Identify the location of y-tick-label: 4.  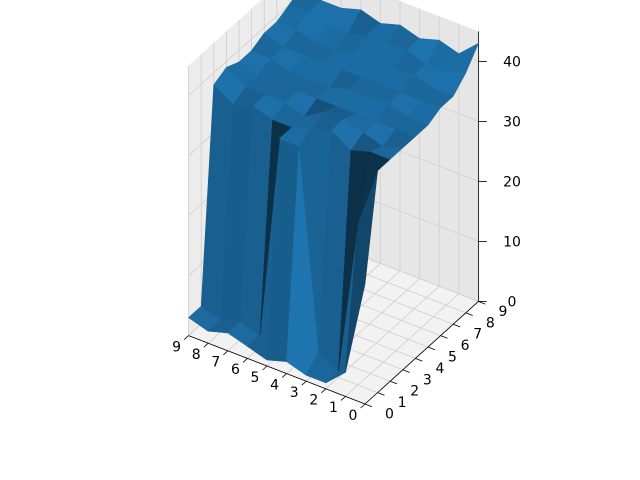
(439, 369).